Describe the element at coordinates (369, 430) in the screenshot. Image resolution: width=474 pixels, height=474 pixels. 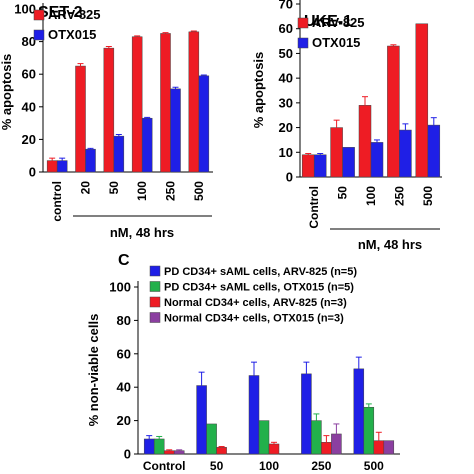
I see `bar-pd-cd34-saml-cells-otx015-n-5--4` at that location.